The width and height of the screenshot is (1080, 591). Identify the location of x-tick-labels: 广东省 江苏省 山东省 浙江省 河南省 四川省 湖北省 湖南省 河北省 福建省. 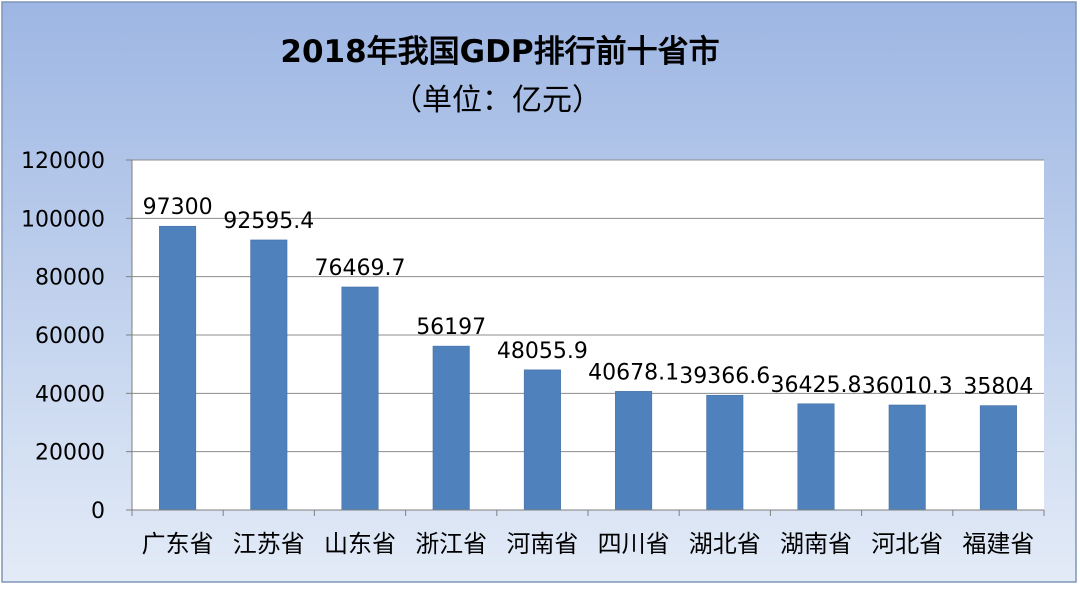
(588, 544).